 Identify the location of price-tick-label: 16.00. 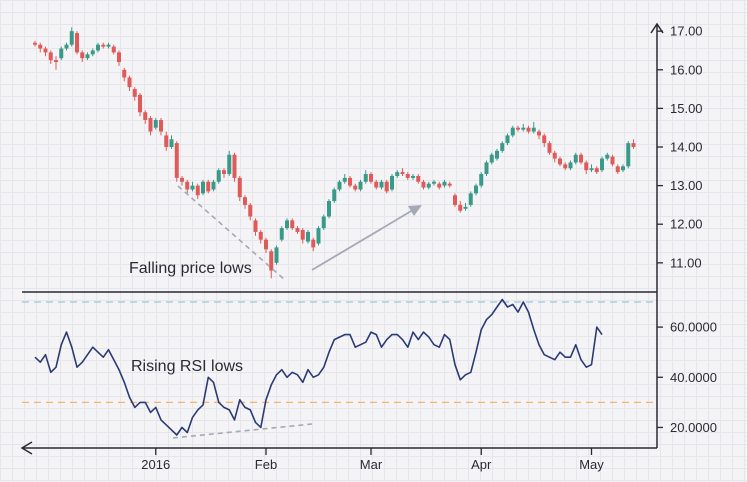
(686, 69).